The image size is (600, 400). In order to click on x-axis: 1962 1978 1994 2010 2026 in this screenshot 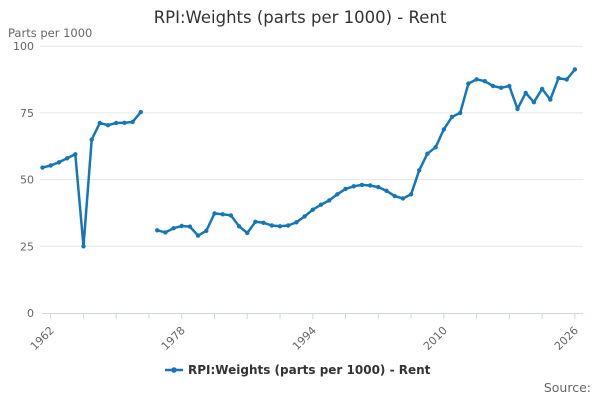, I will do `click(305, 333)`.